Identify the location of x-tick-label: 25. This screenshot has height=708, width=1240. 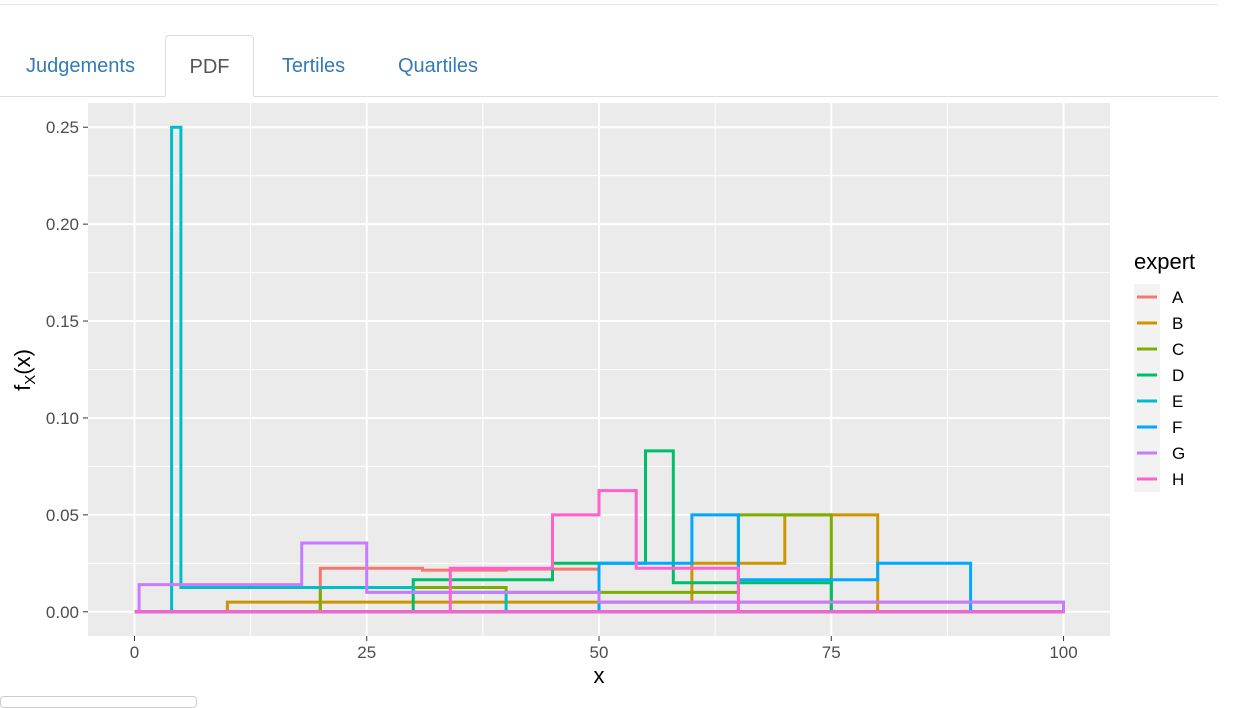
(366, 652).